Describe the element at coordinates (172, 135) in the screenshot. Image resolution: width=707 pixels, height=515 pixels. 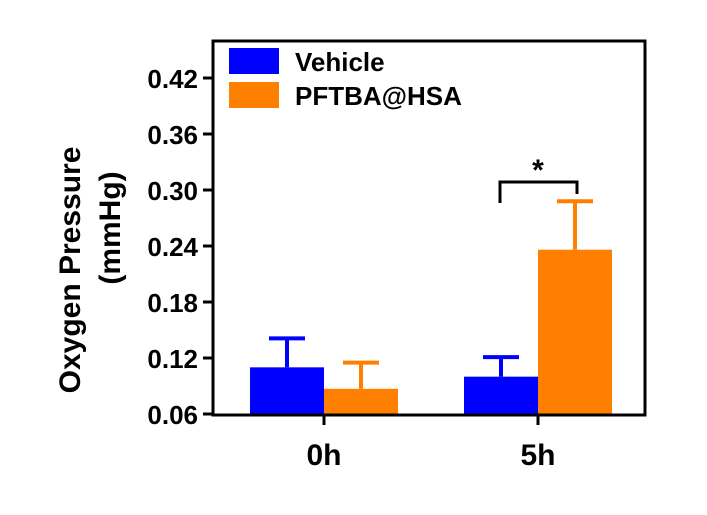
I see `y-tick-label: 0.36` at that location.